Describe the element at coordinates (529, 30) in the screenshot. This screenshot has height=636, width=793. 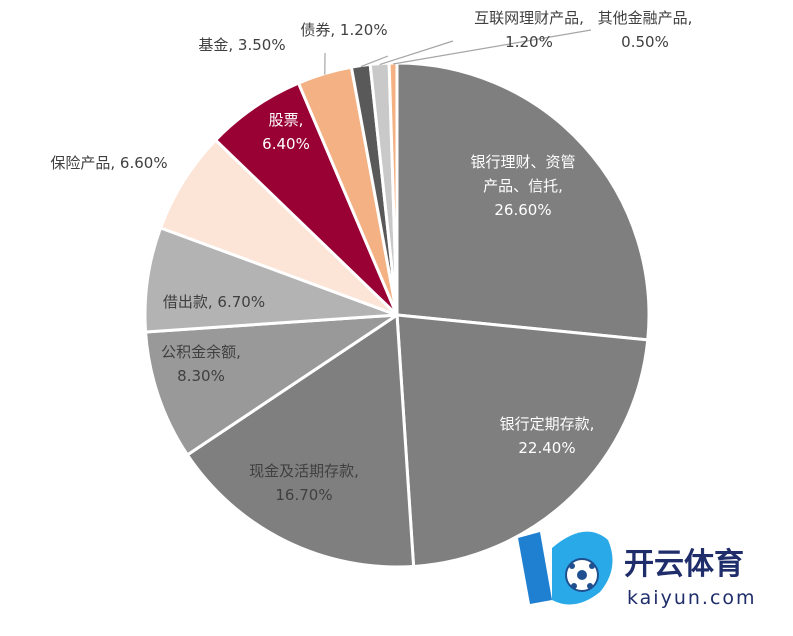
I see `slice-10-label: 互联网理财产品,1.20%` at that location.